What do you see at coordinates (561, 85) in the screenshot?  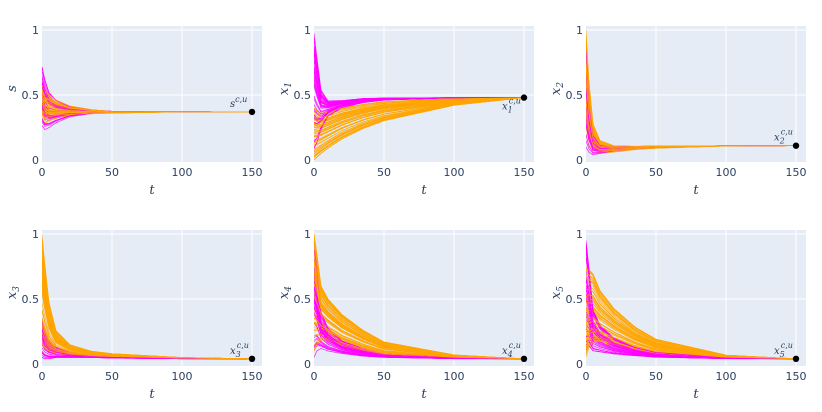 I see `y-axis-title-subscript: 2` at bounding box center [561, 85].